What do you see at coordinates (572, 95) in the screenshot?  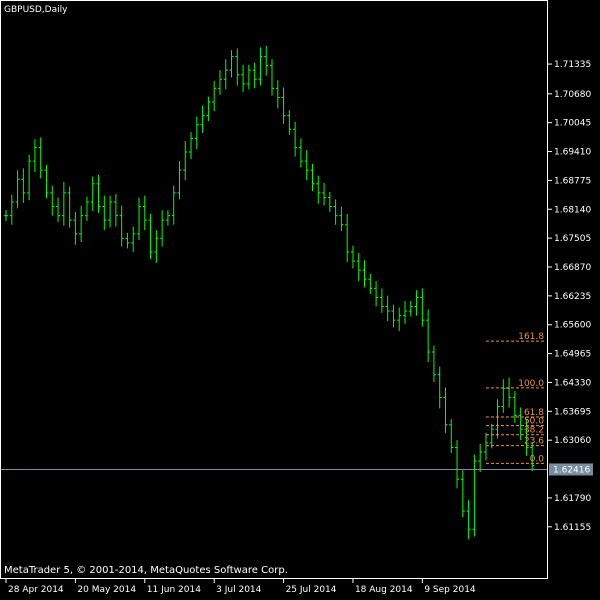 I see `price-tick-label: 1.70680` at bounding box center [572, 95].